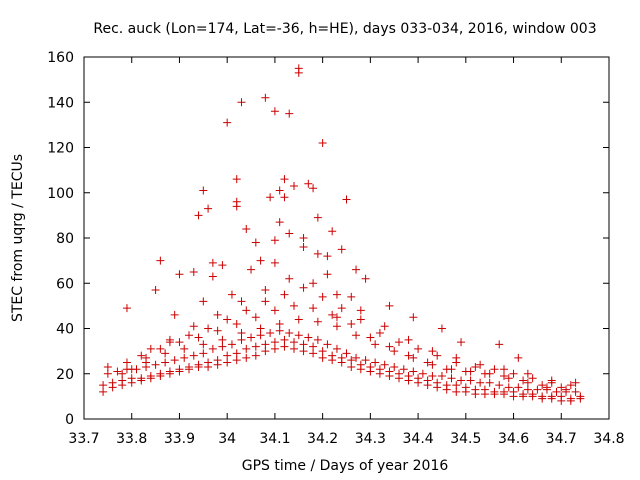 The image size is (640, 480). Describe the element at coordinates (65, 330) in the screenshot. I see `y-tick-label: 40` at that location.